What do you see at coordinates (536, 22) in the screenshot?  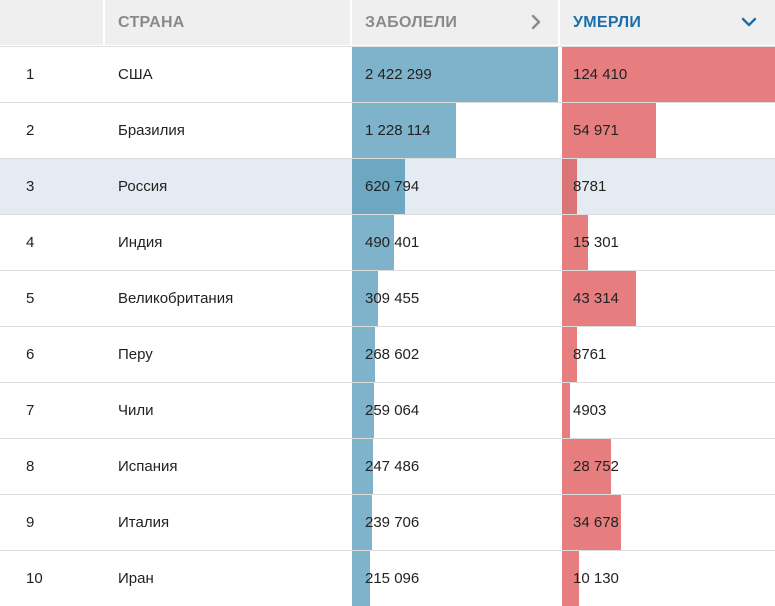 I see `chevron-right-icon` at bounding box center [536, 22].